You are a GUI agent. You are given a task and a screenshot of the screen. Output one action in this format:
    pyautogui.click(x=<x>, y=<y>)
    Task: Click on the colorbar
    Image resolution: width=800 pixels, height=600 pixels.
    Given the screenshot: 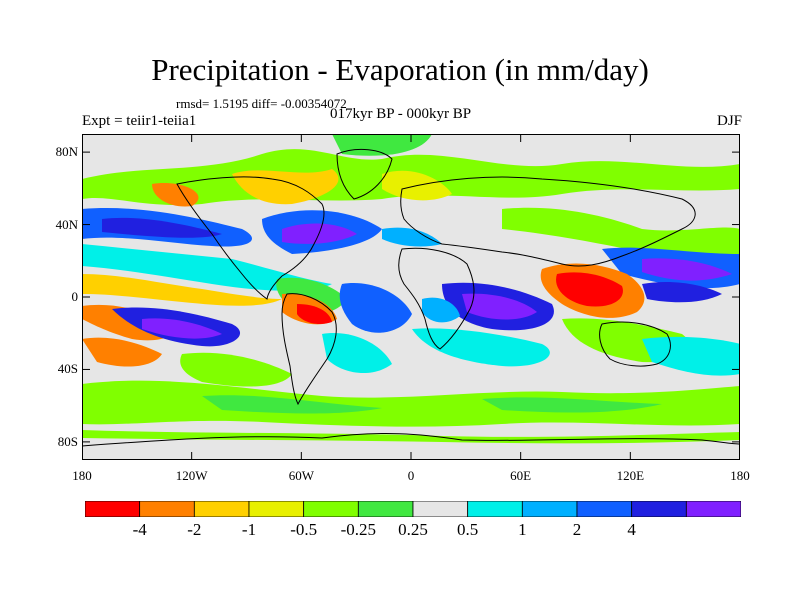 What is the action you would take?
    pyautogui.click(x=413, y=509)
    